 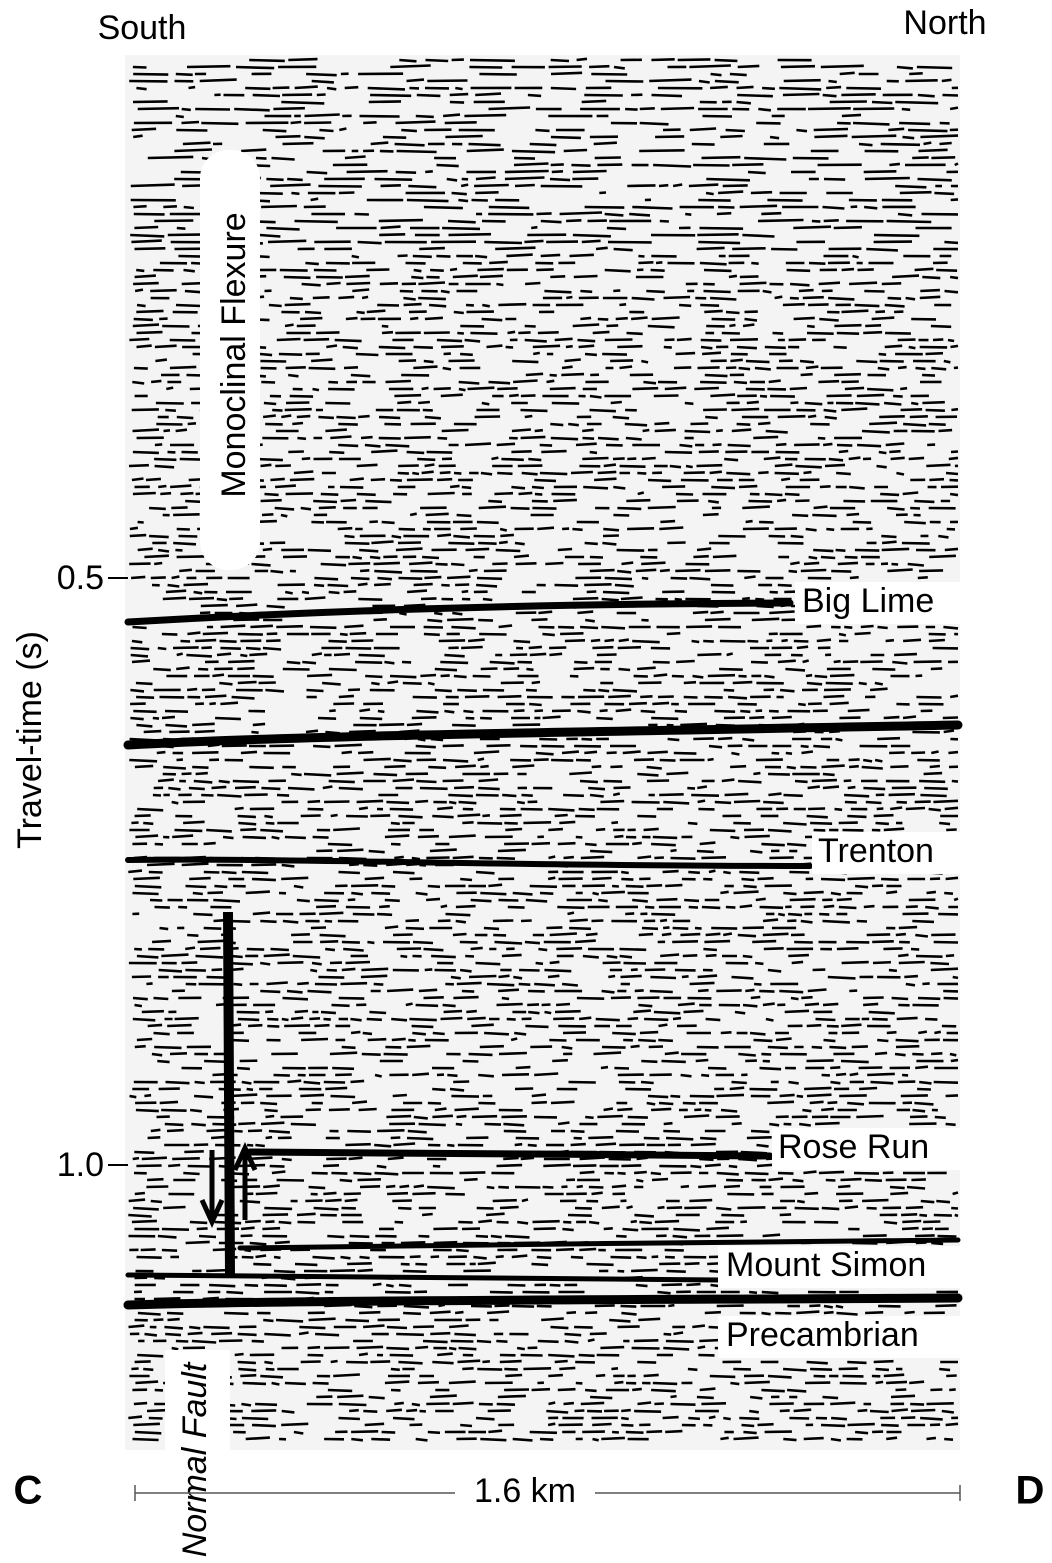 I want to click on flexure-label: Monoclinal Flexure, so click(x=234, y=354).